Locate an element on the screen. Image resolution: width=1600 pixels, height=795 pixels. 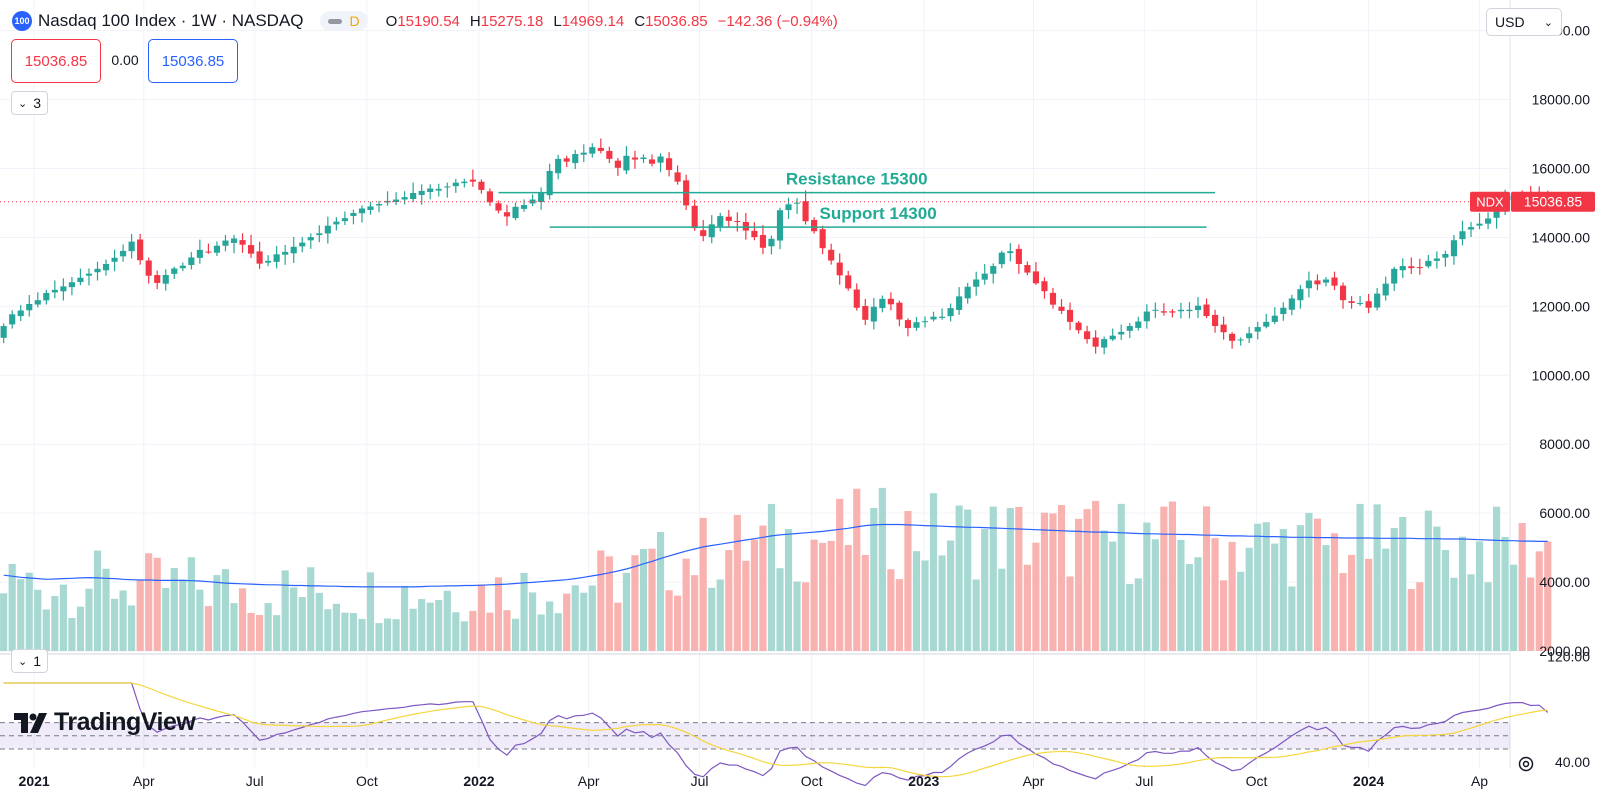
price-axis-tick: 10000.00 is located at coordinates (1561, 375).